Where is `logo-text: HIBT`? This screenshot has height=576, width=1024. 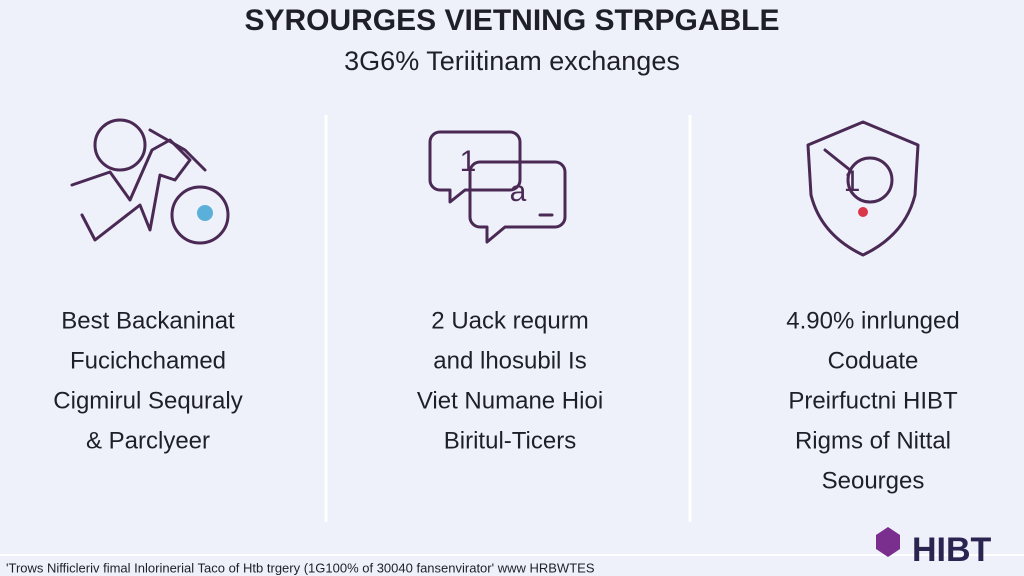 logo-text: HIBT is located at coordinates (952, 550).